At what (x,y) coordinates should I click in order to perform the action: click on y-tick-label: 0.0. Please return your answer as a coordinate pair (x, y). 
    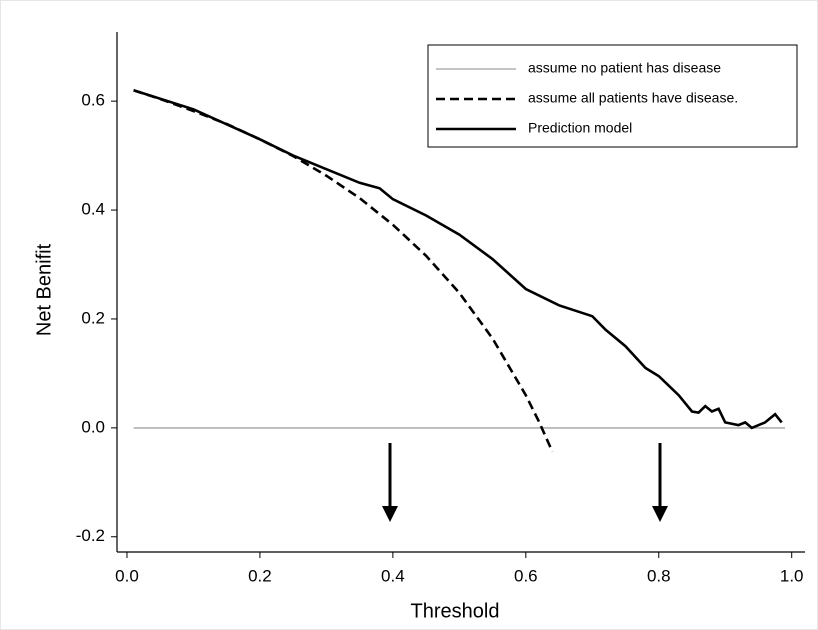
    Looking at the image, I should click on (93, 426).